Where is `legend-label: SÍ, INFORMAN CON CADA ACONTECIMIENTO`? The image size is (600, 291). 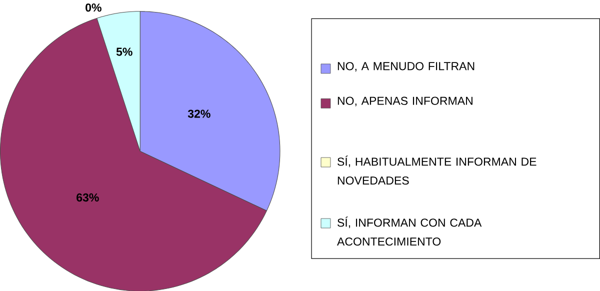
legend-label: SÍ, INFORMAN CON CADA ACONTECIMIENTO is located at coordinates (409, 231).